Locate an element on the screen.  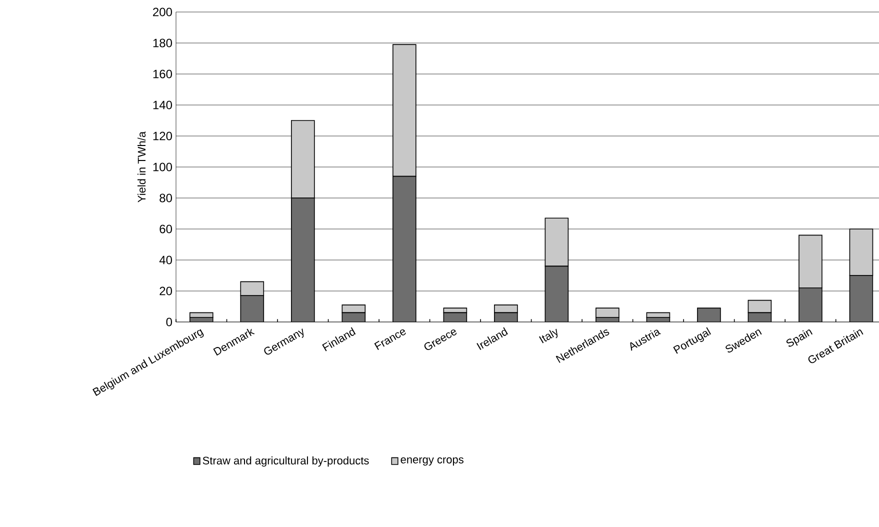
legend-label: energy crops is located at coordinates (432, 461).